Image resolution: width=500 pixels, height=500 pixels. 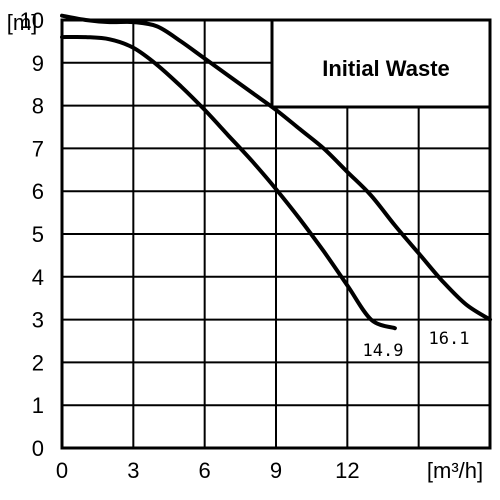 I want to click on y-tick-label: 4, so click(x=38, y=277).